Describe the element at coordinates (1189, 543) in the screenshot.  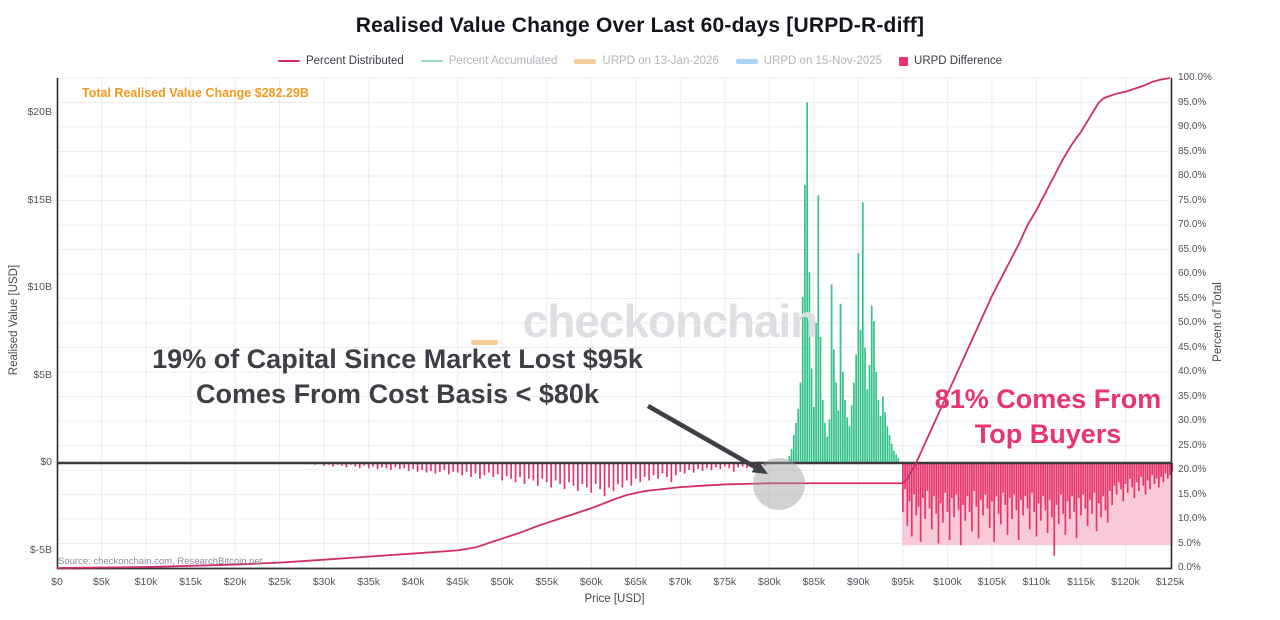
I see `y-right-tick-label: 5.0%` at that location.